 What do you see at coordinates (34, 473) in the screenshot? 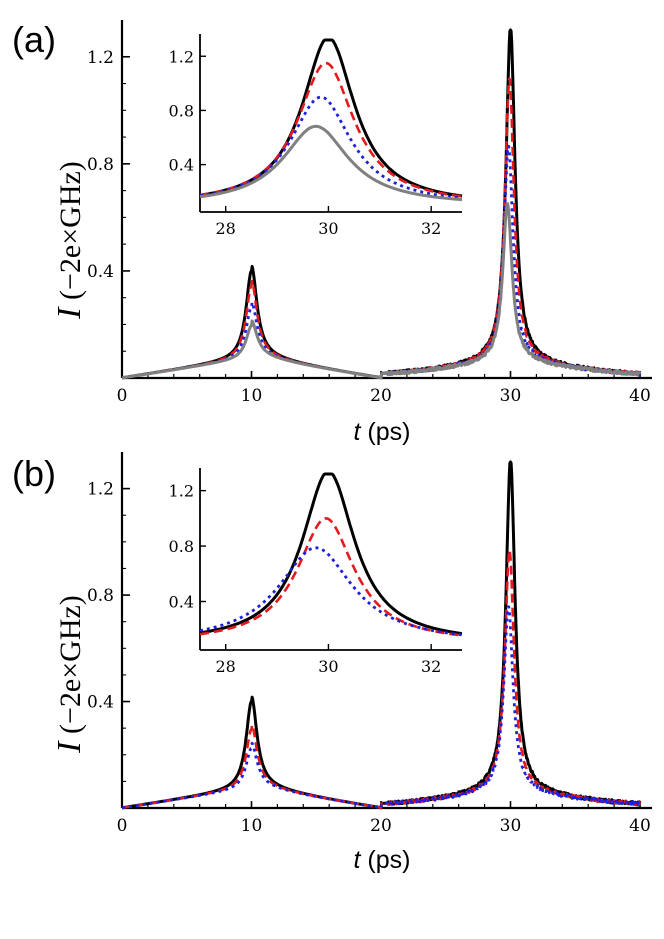
I see `panel-b-label: (b)` at bounding box center [34, 473].